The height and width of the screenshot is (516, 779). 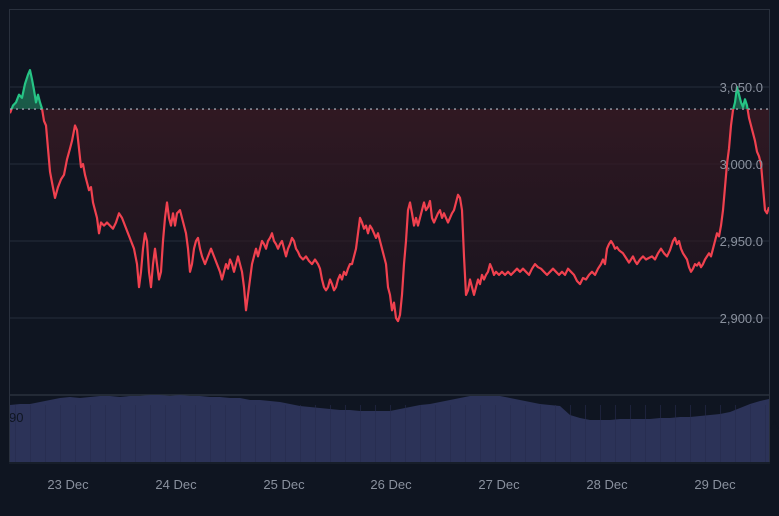 What do you see at coordinates (176, 484) in the screenshot?
I see `x-tick-label: 24 Dec` at bounding box center [176, 484].